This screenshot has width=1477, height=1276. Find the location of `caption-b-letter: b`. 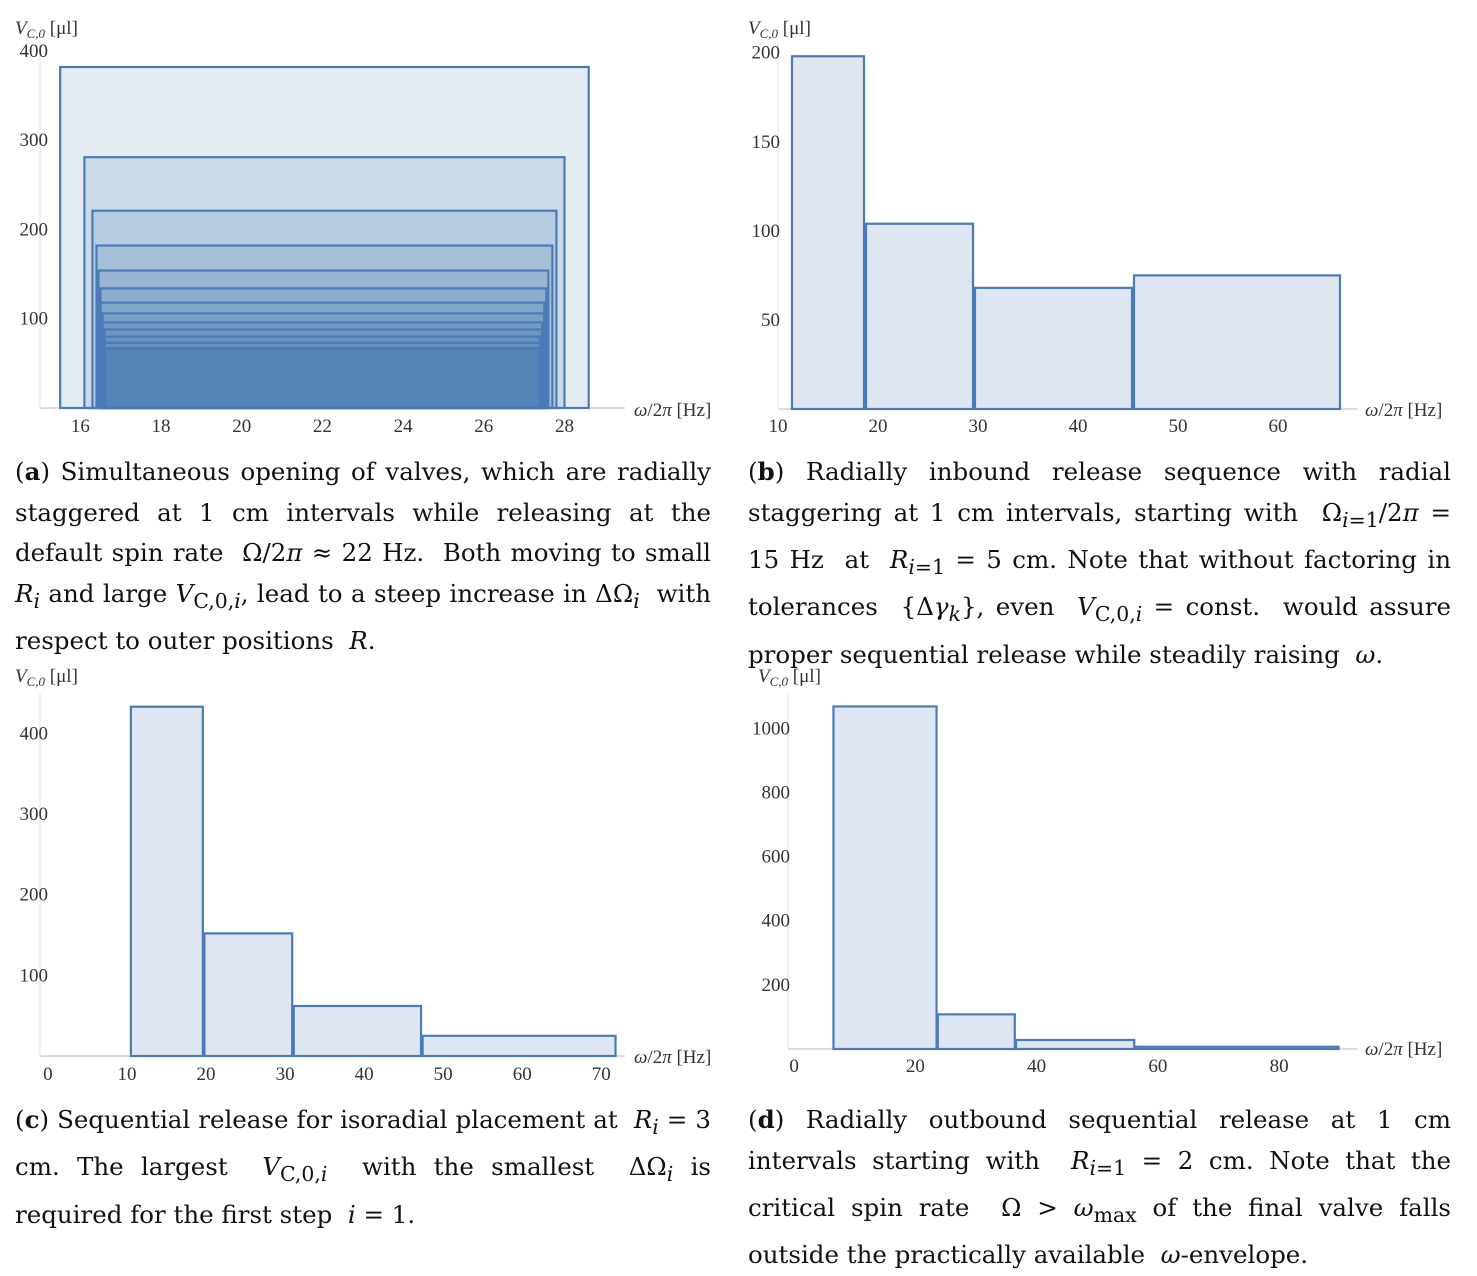

caption-b-letter: b is located at coordinates (766, 471).